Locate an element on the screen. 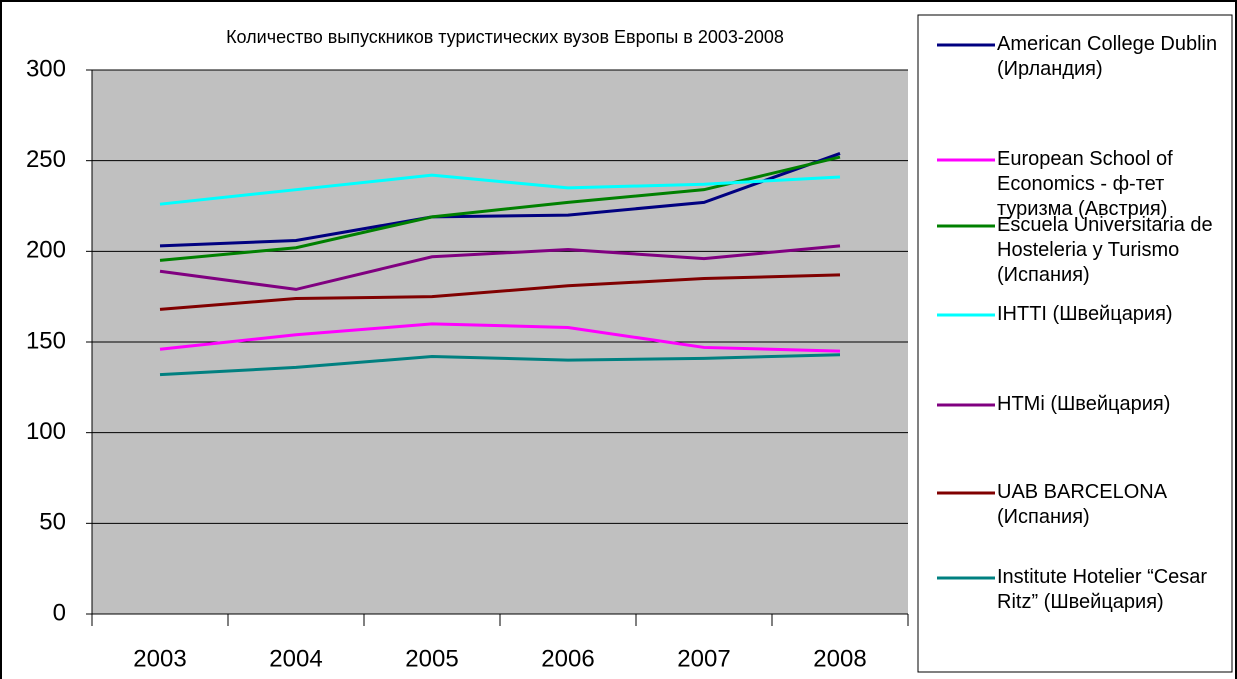  legend-label: American College Dublin (Ирландия) is located at coordinates (1107, 56).